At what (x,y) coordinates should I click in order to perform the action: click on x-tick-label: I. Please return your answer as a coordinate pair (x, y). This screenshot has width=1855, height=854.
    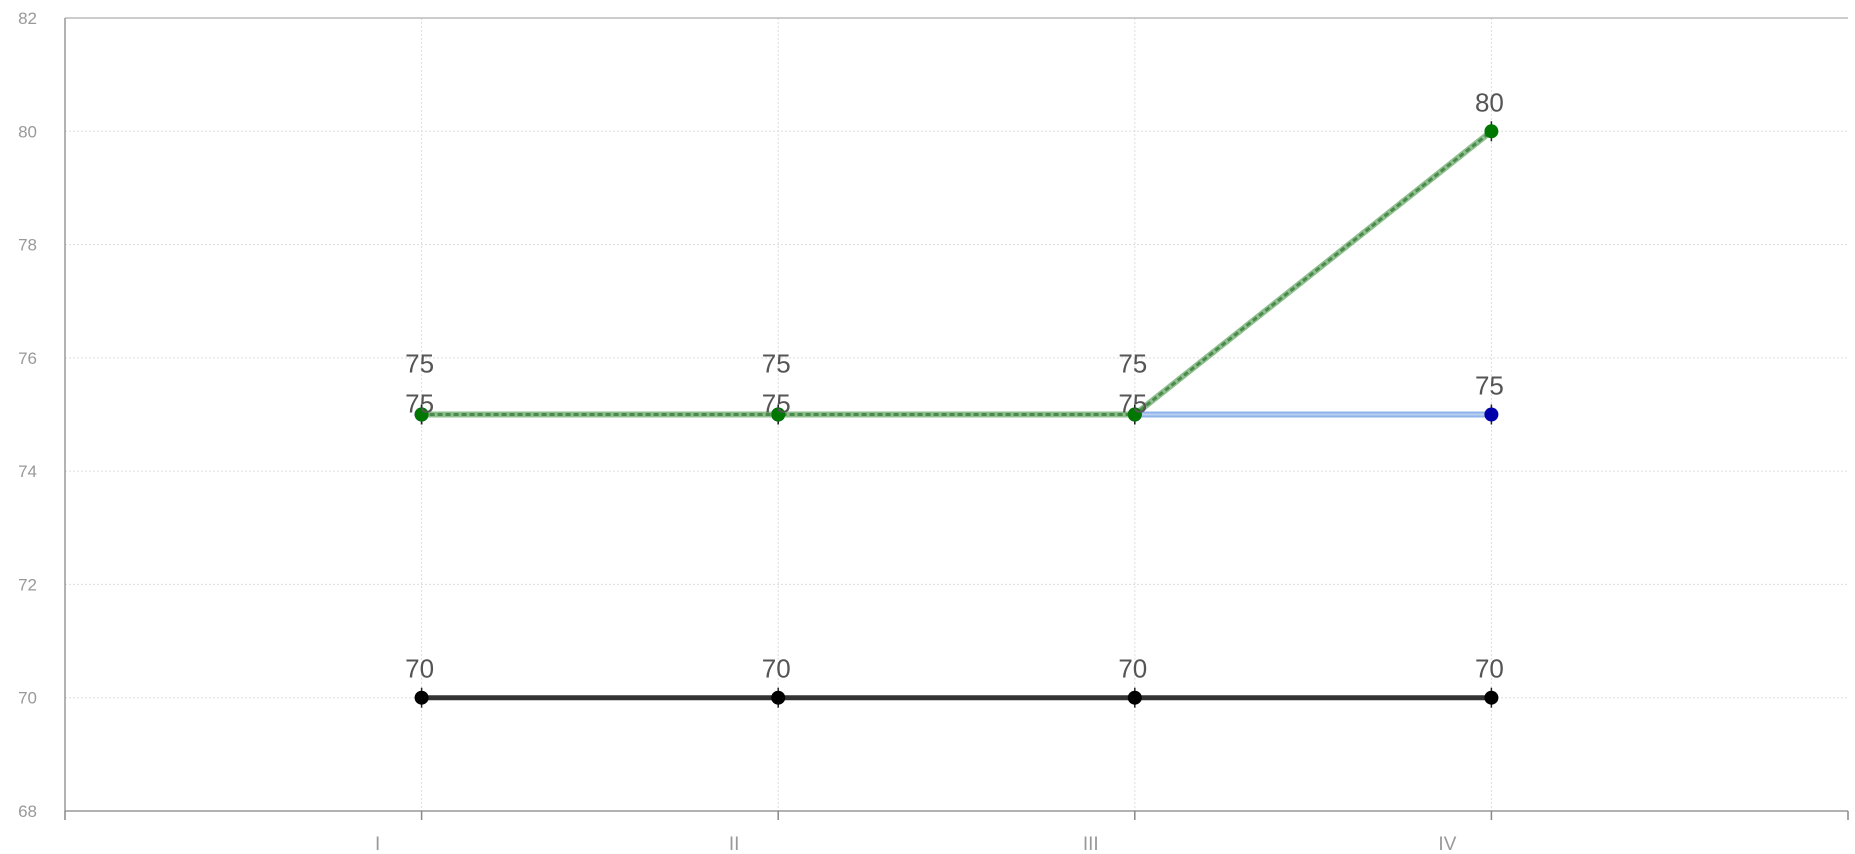
    Looking at the image, I should click on (377, 844).